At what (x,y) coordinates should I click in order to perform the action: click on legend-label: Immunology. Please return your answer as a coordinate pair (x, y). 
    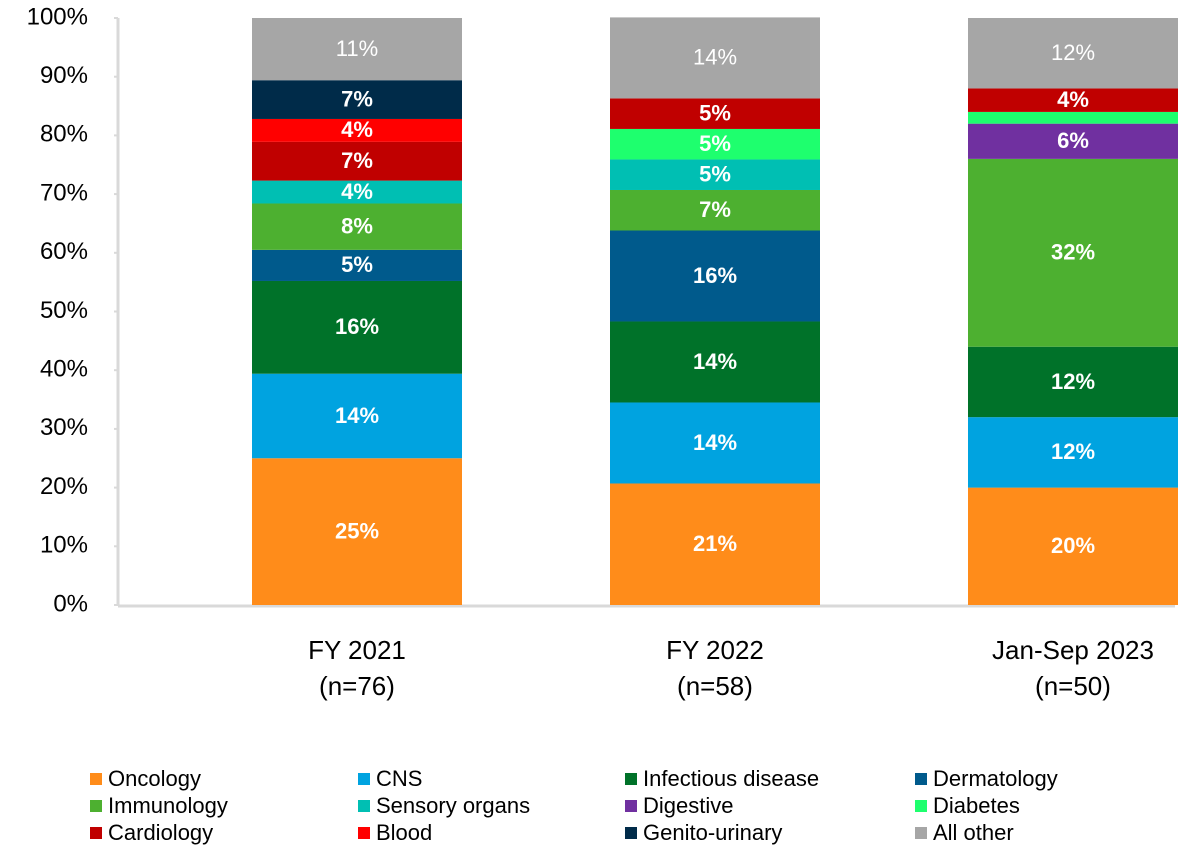
    Looking at the image, I should click on (168, 805).